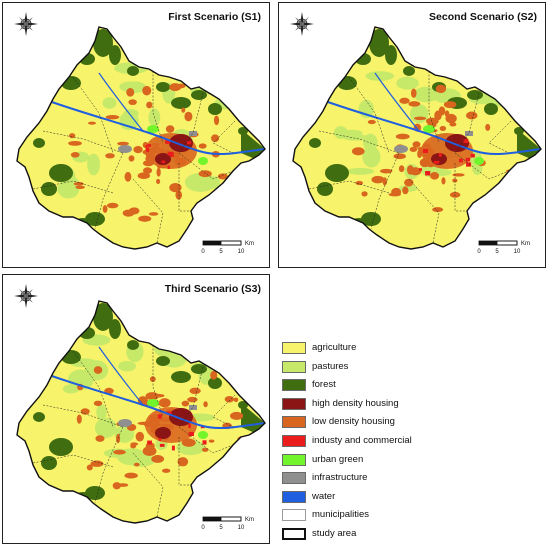 Image resolution: width=550 pixels, height=547 pixels. Describe the element at coordinates (412, 442) in the screenshot. I see `legend-item-industry-commercial: industy and commercial` at that location.